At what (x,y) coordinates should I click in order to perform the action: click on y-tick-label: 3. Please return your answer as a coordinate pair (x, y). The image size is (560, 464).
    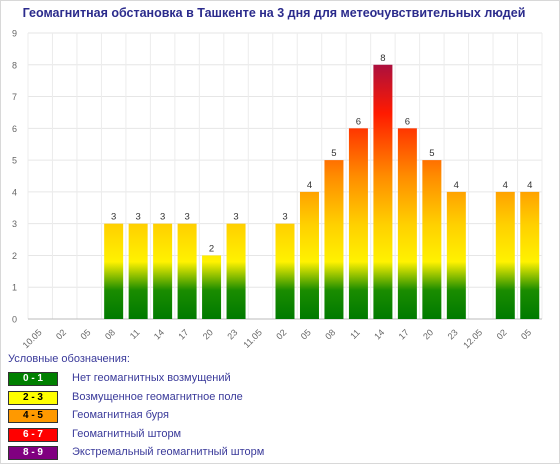
    Looking at the image, I should click on (14, 224).